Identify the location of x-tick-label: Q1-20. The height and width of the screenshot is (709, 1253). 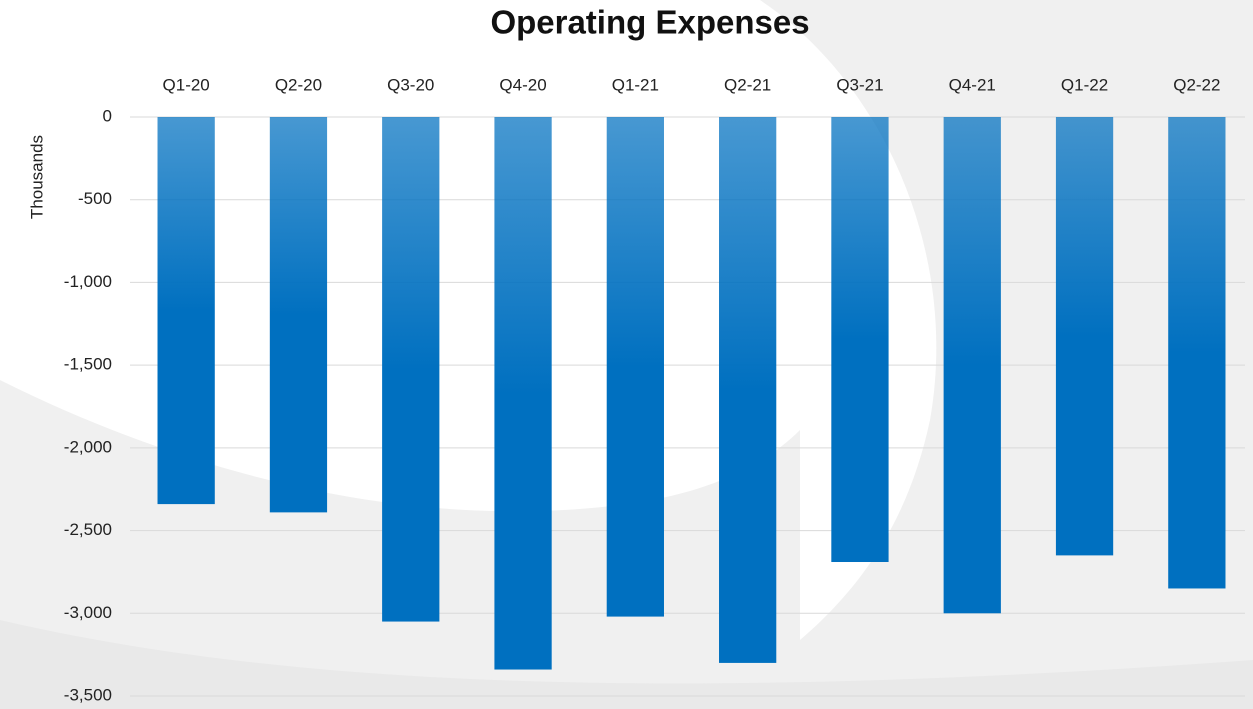
(186, 84).